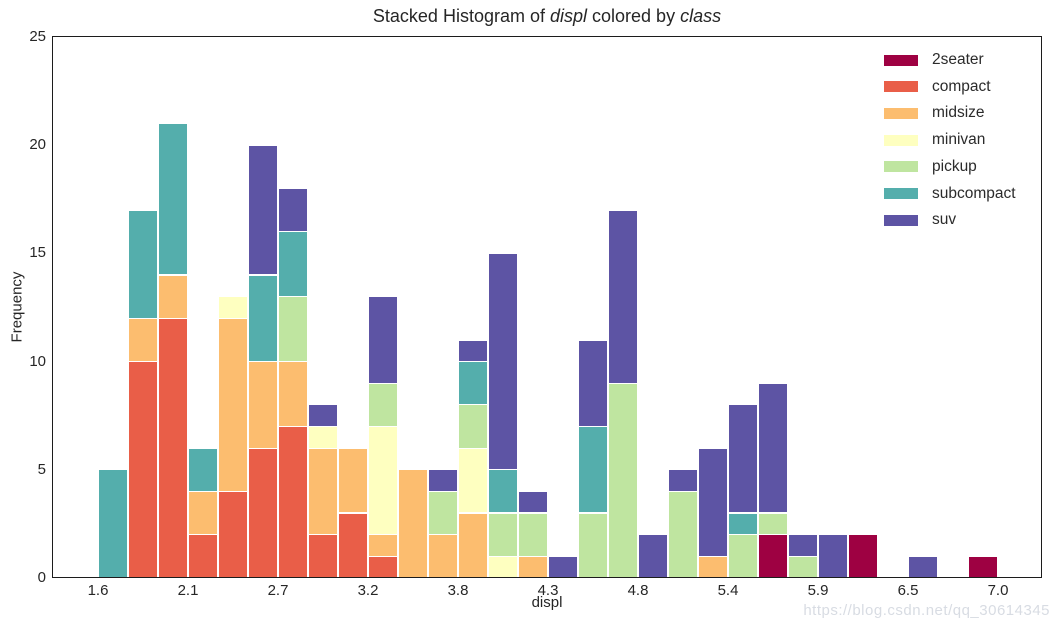  Describe the element at coordinates (901, 87) in the screenshot. I see `legend-swatch-compact` at that location.